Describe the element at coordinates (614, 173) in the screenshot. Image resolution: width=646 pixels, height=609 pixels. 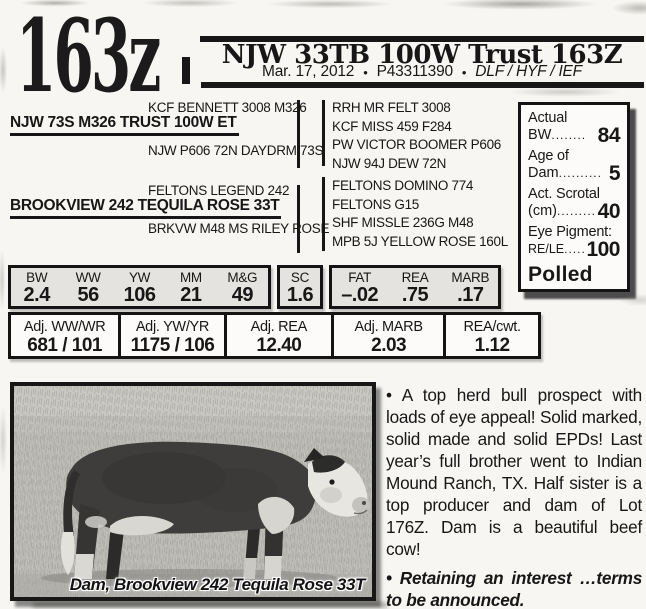
I see `stat-value: 5` at that location.